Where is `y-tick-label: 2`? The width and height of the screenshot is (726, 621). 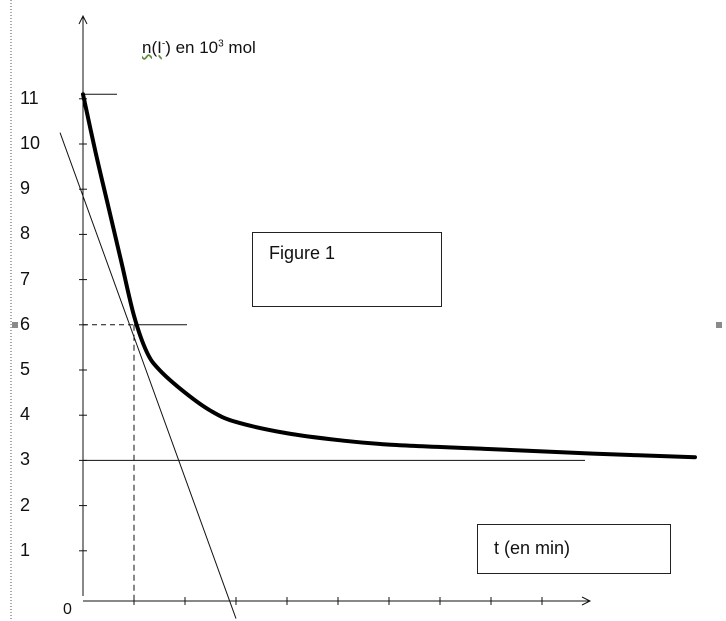
y-tick-label: 2 is located at coordinates (25, 504).